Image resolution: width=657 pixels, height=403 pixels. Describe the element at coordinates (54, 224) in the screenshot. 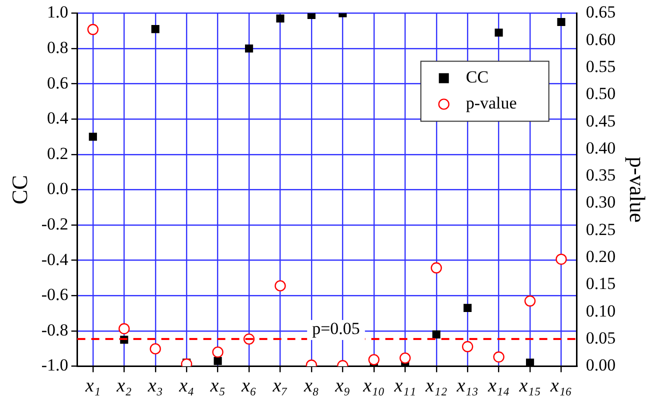

I see `y-tick-label: -0.2` at that location.